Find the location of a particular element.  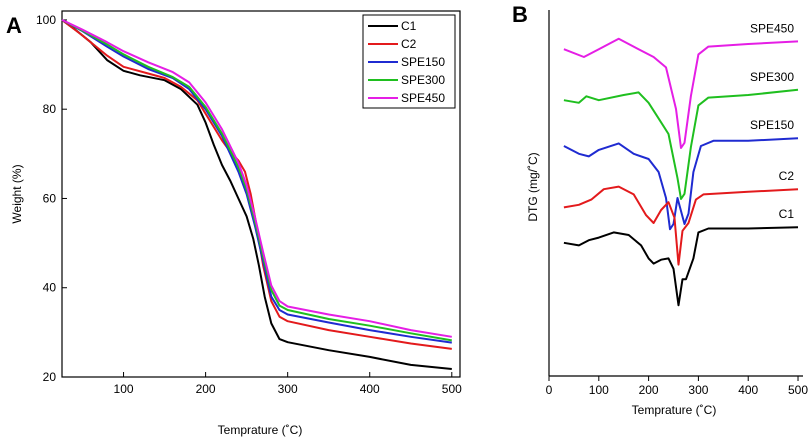

panel-a-legend-entries: C1 C2 SPE150 SPE300 SPE450 is located at coordinates (406, 62).